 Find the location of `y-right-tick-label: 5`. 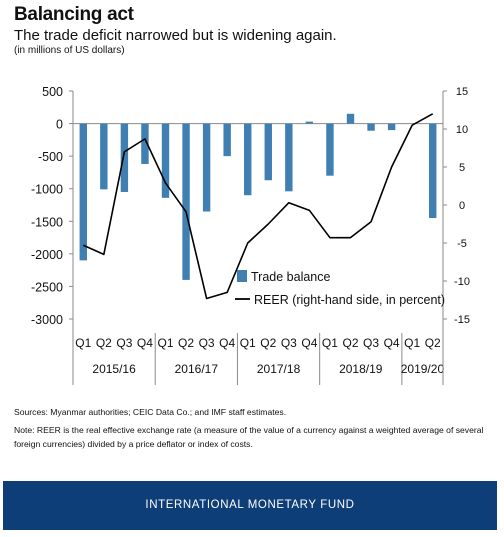

y-right-tick-label: 5 is located at coordinates (462, 168).